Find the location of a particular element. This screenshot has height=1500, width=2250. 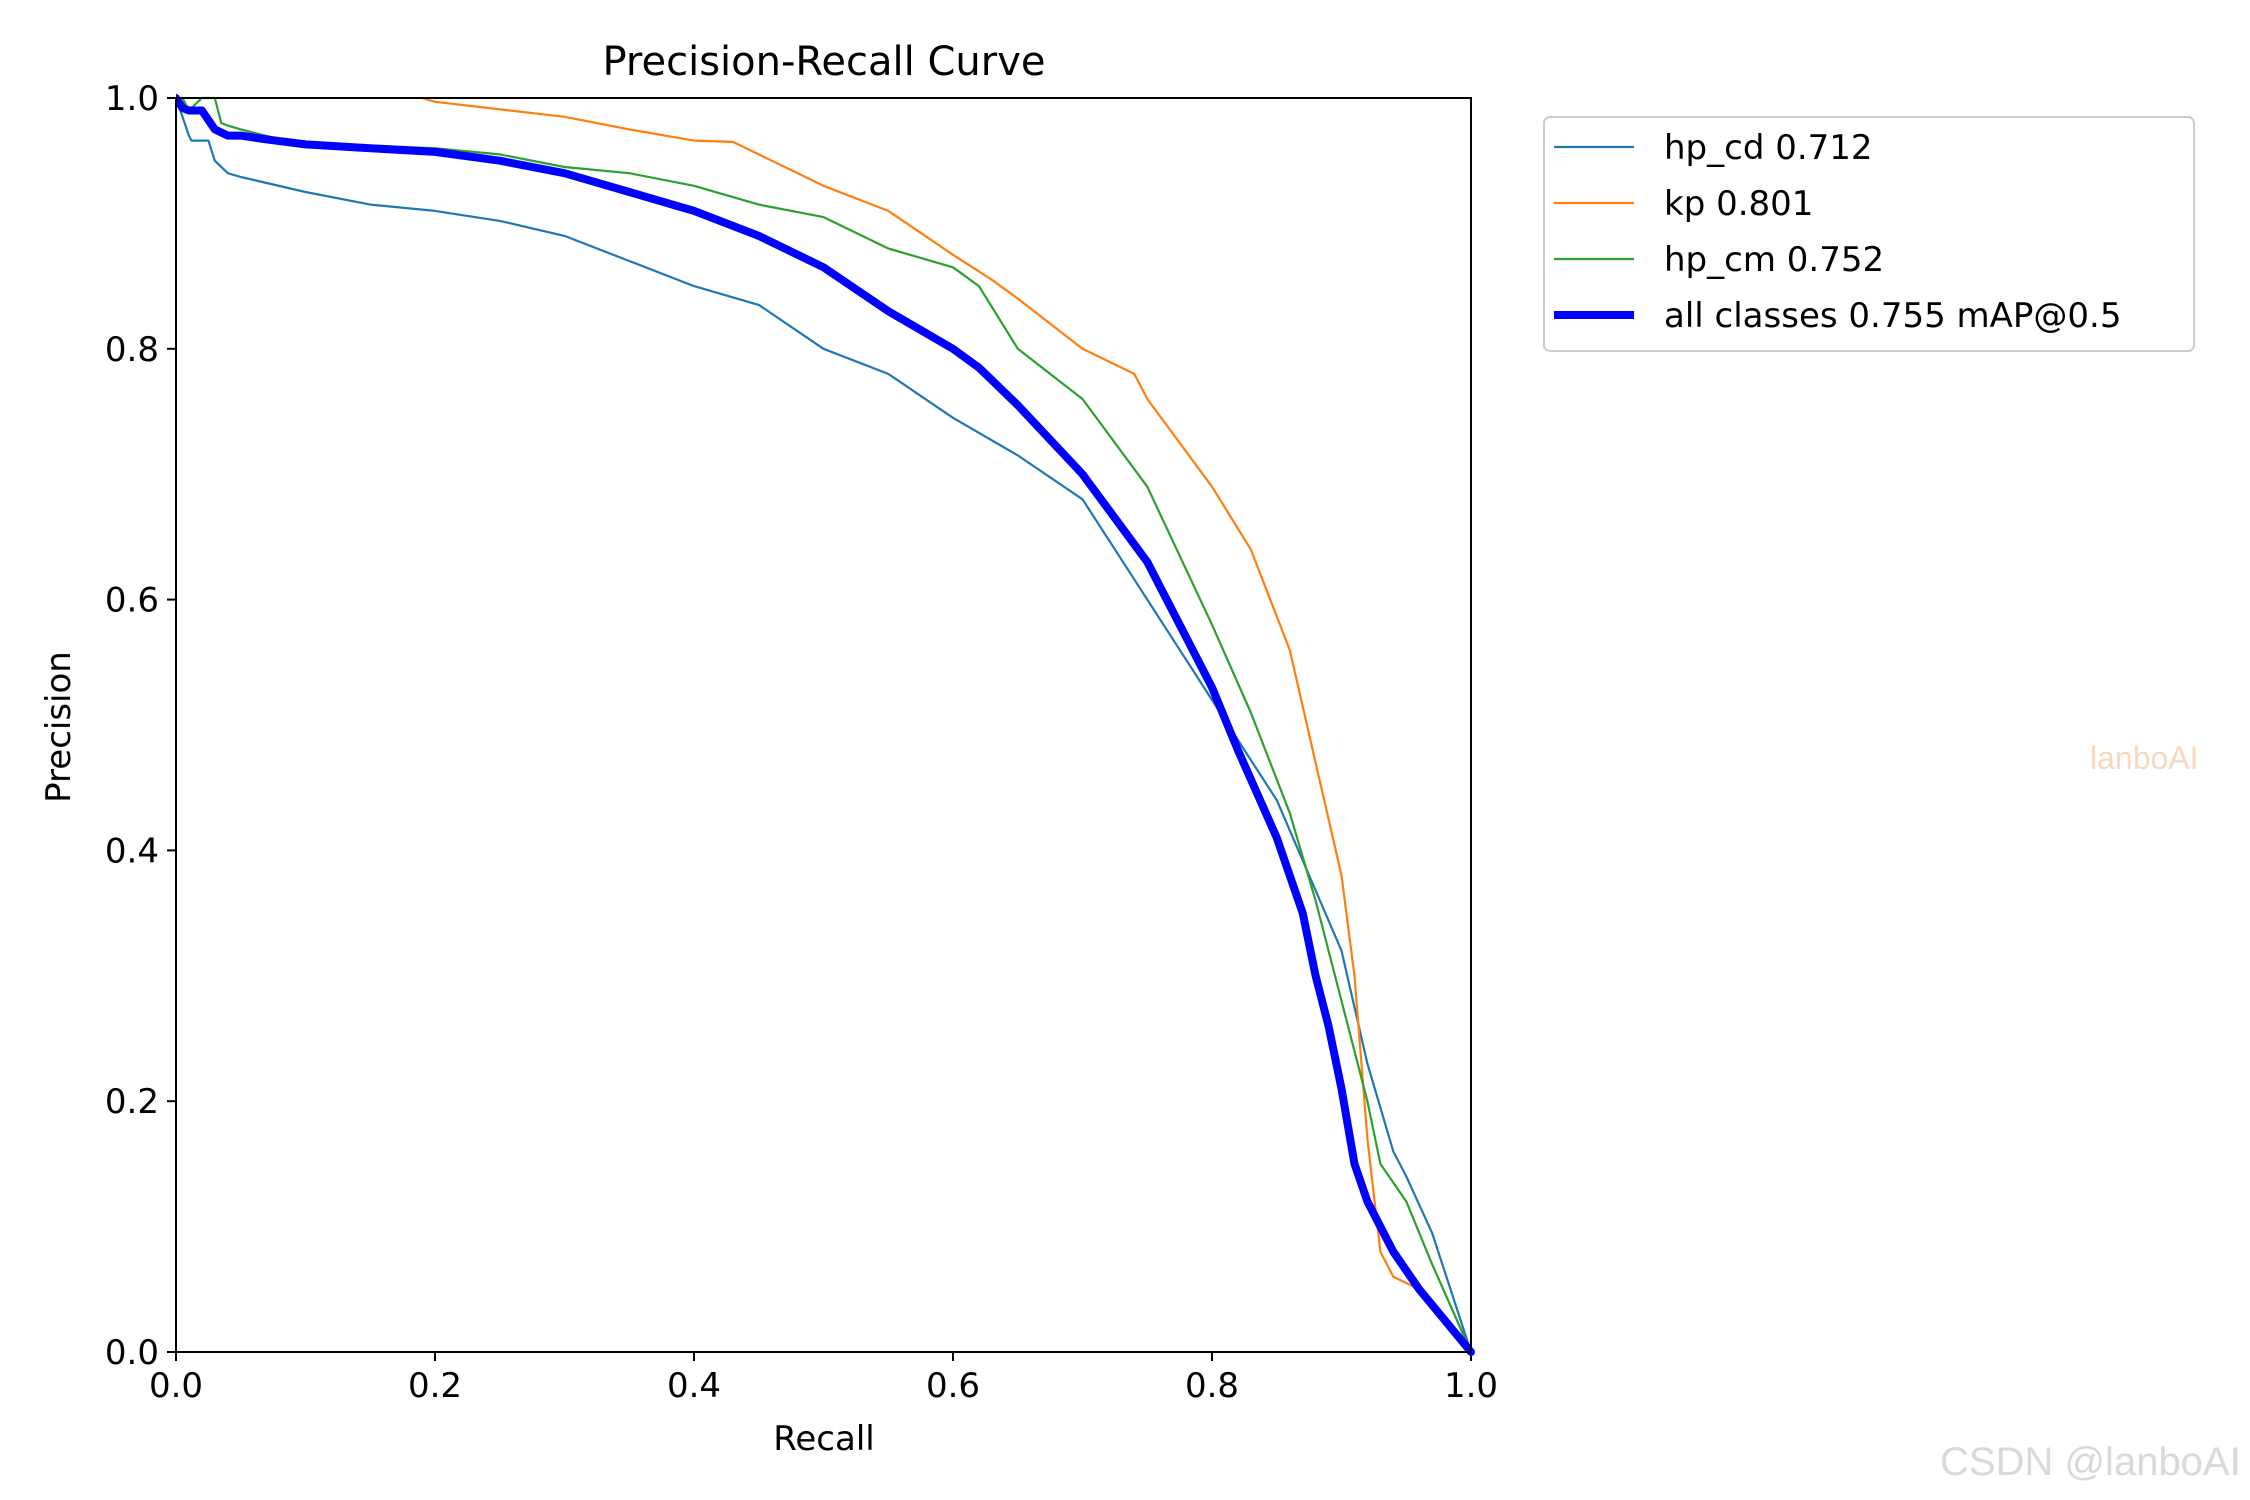

legend-box is located at coordinates (1869, 234).